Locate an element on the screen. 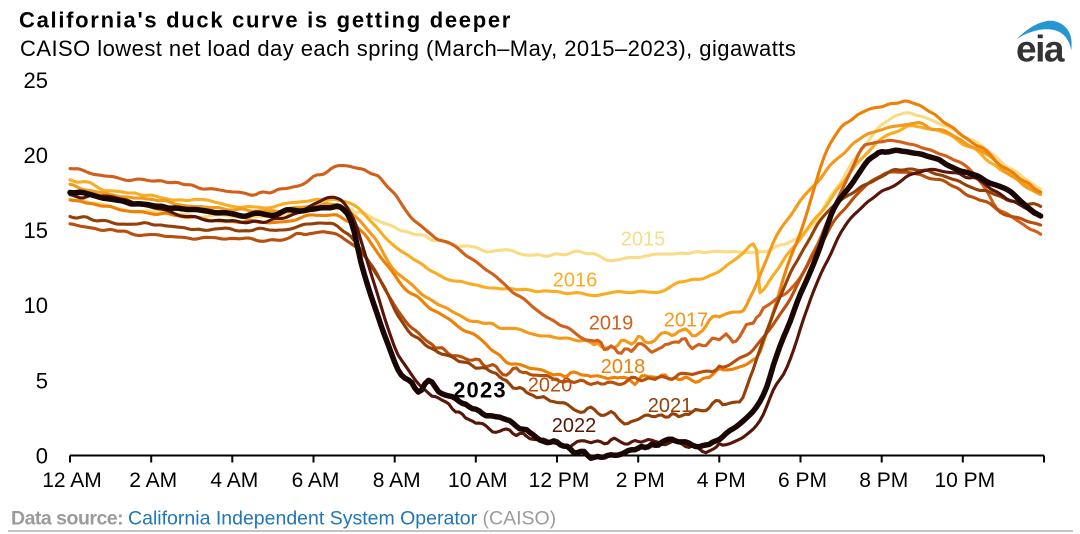 Image resolution: width=1080 pixels, height=534 pixels. svg-text: 4 AM is located at coordinates (234, 480).